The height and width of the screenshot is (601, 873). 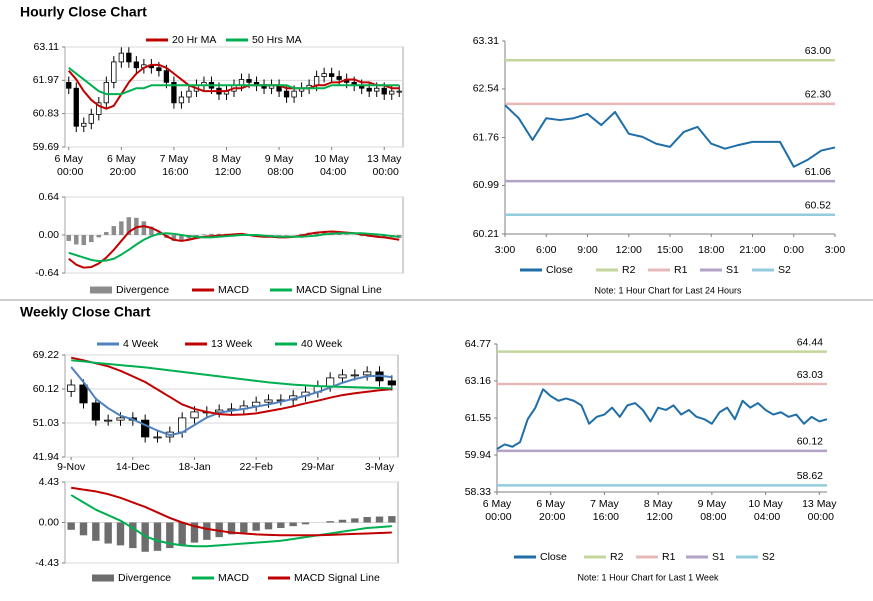 I want to click on legend-label: 40 Week, so click(x=322, y=344).